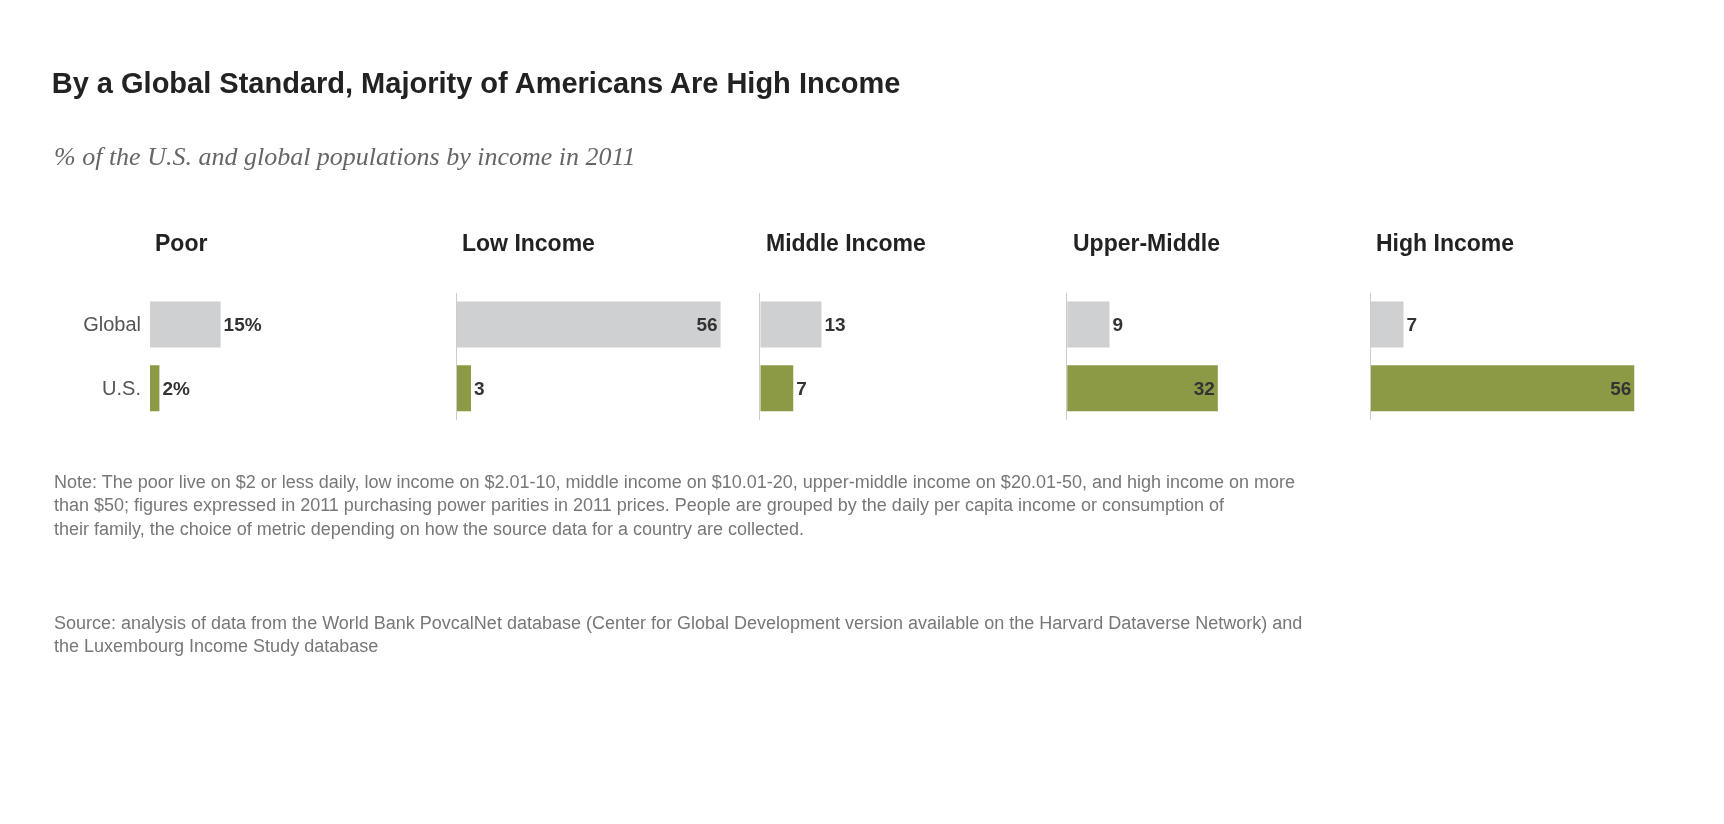 This screenshot has height=824, width=1724. What do you see at coordinates (675, 505) in the screenshot?
I see `text: Note: The poor live on $2 or less daily, low income on $2.01-10, middle income on $10.01-20, upper-middle income on $20.01-50, and high income on more than $50; figures expressed in 2011 purchasing power parities in 2011 prices. People are grouped by the daily per capita income or consumption of their family, the choice of metric depending on how the source data for a country are collected.` at bounding box center [675, 505].